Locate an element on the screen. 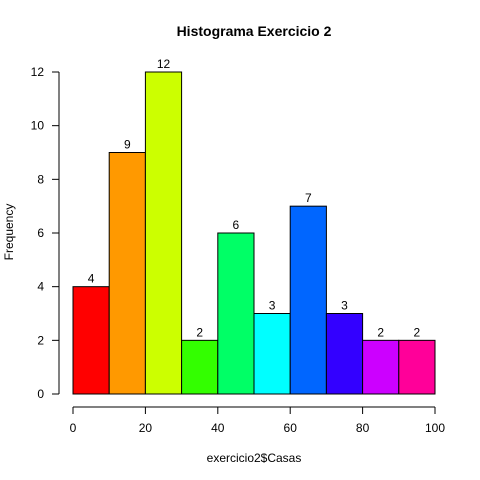 The width and height of the screenshot is (480, 480). y-tick-label-4: 8 is located at coordinates (40, 179).